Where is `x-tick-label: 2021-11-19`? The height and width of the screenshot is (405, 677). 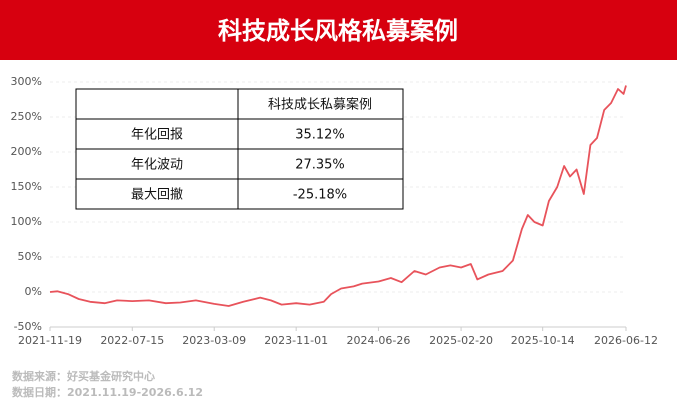 x-tick-label: 2021-11-19 is located at coordinates (50, 340).